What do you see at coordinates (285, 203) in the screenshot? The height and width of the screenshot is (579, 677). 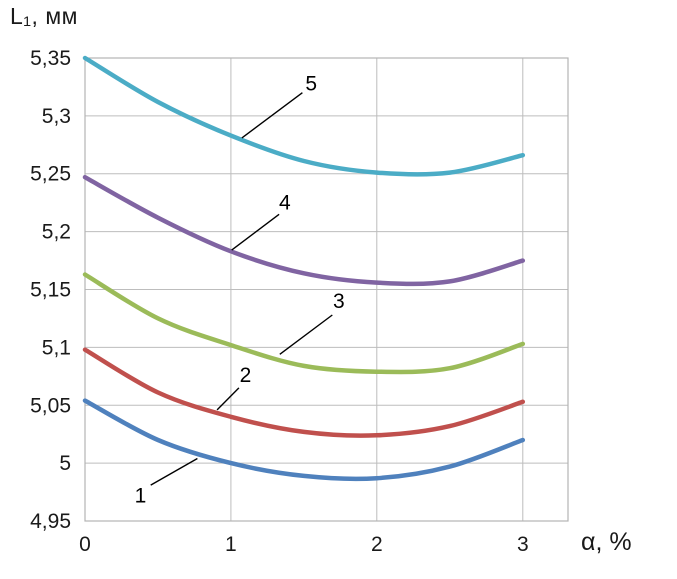 I see `annotation-label-4: 4` at bounding box center [285, 203].